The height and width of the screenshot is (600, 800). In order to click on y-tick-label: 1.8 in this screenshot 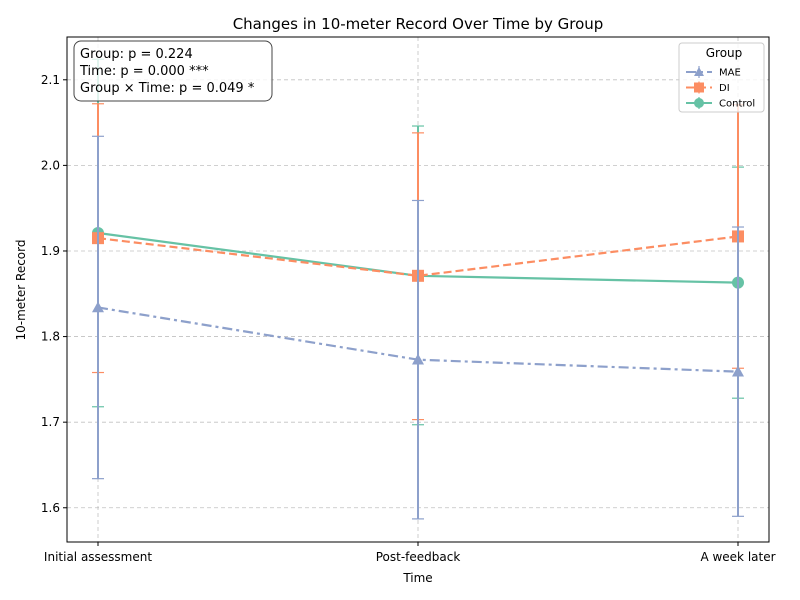, I will do `click(50, 337)`.